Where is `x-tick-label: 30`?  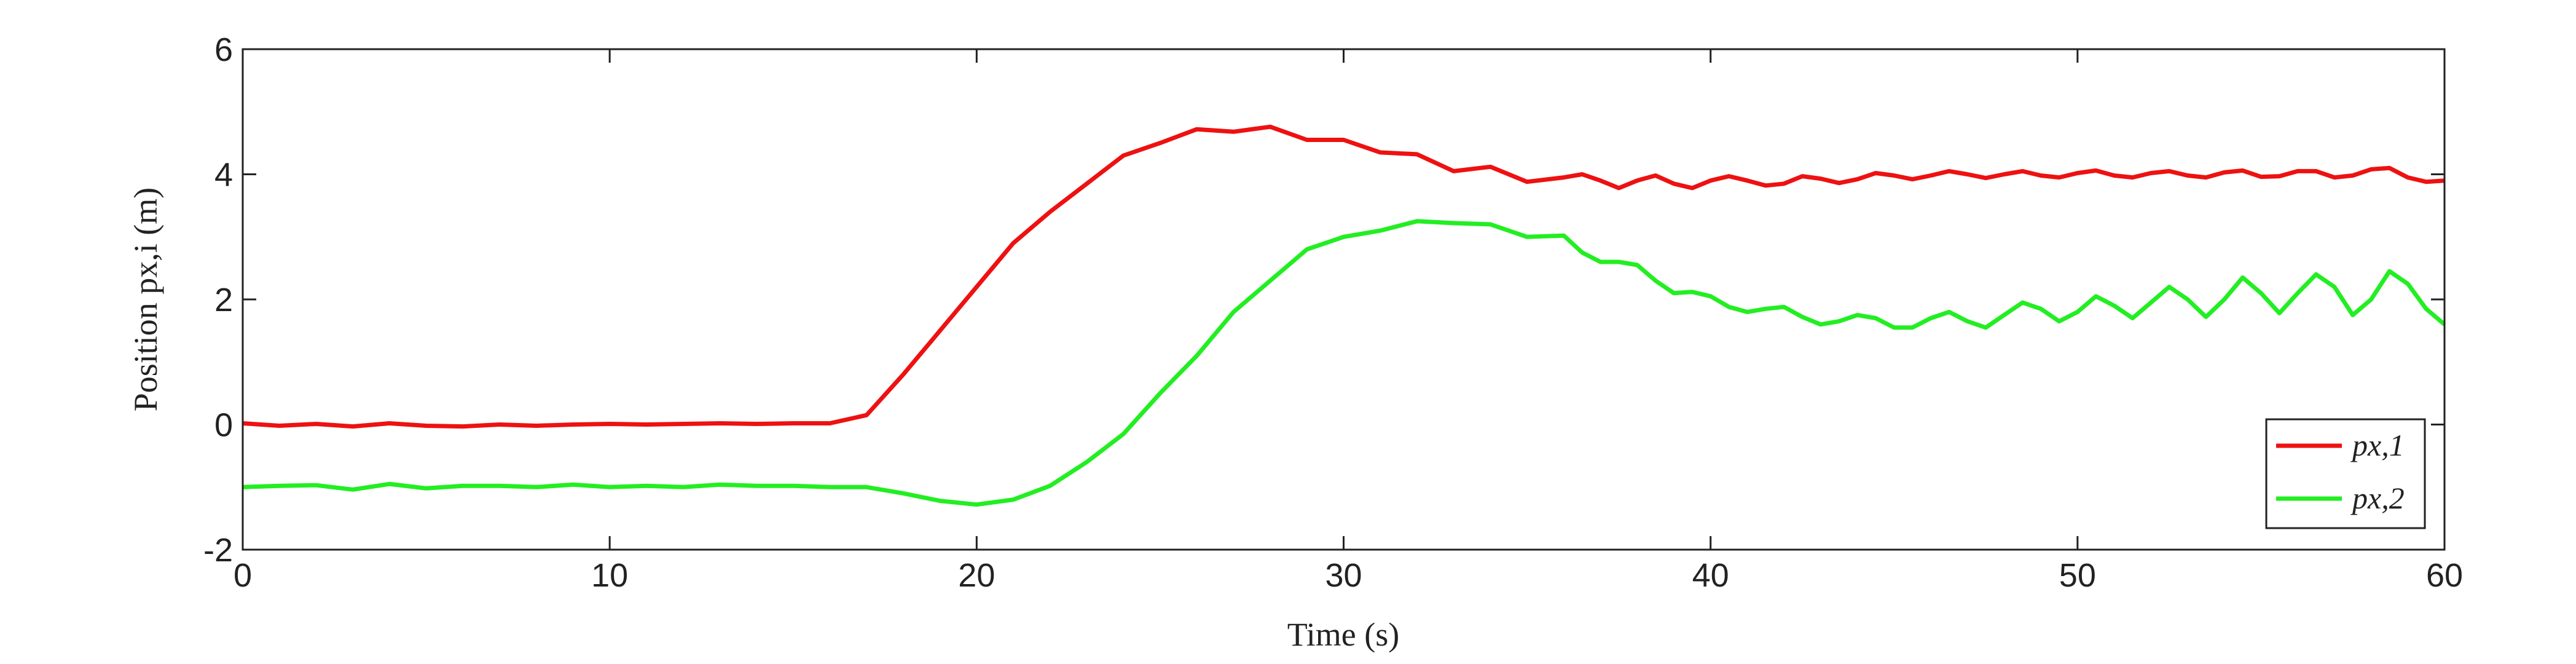 x-tick-label: 30 is located at coordinates (1343, 575).